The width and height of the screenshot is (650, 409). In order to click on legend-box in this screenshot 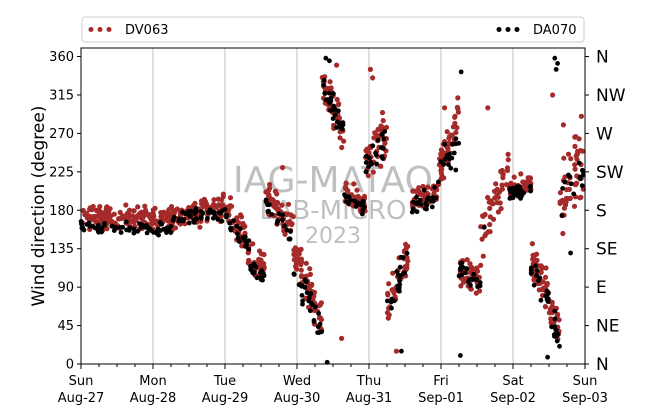, I will do `click(333, 29)`.